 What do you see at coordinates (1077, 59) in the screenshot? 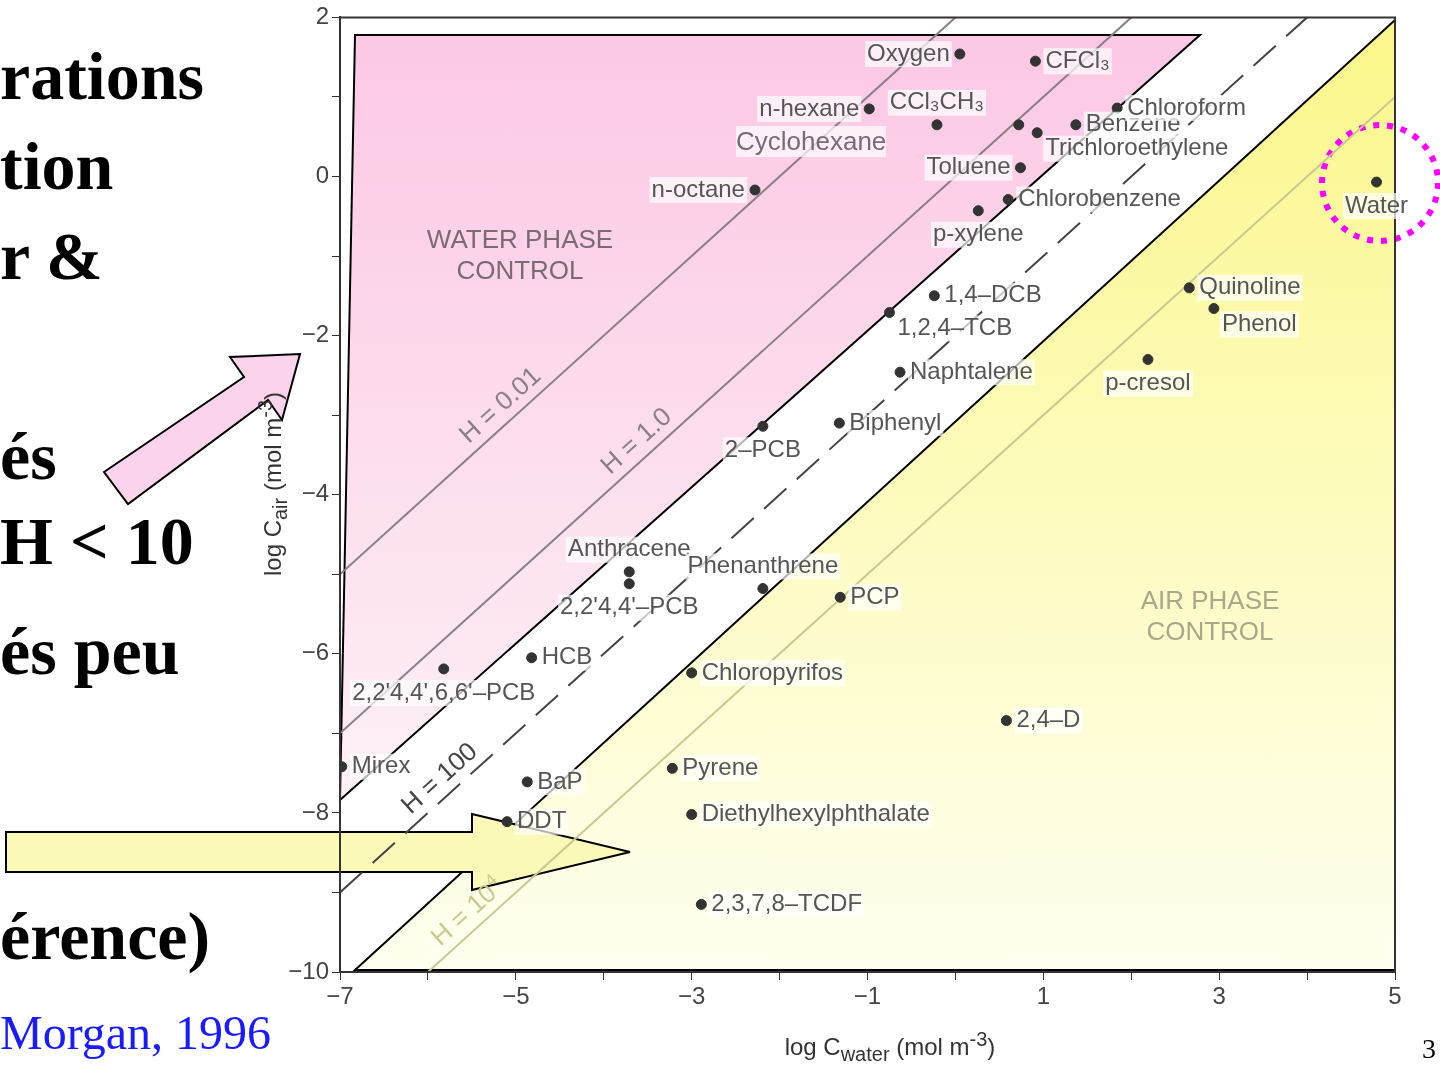
I see `annotation: CFCl₃` at bounding box center [1077, 59].